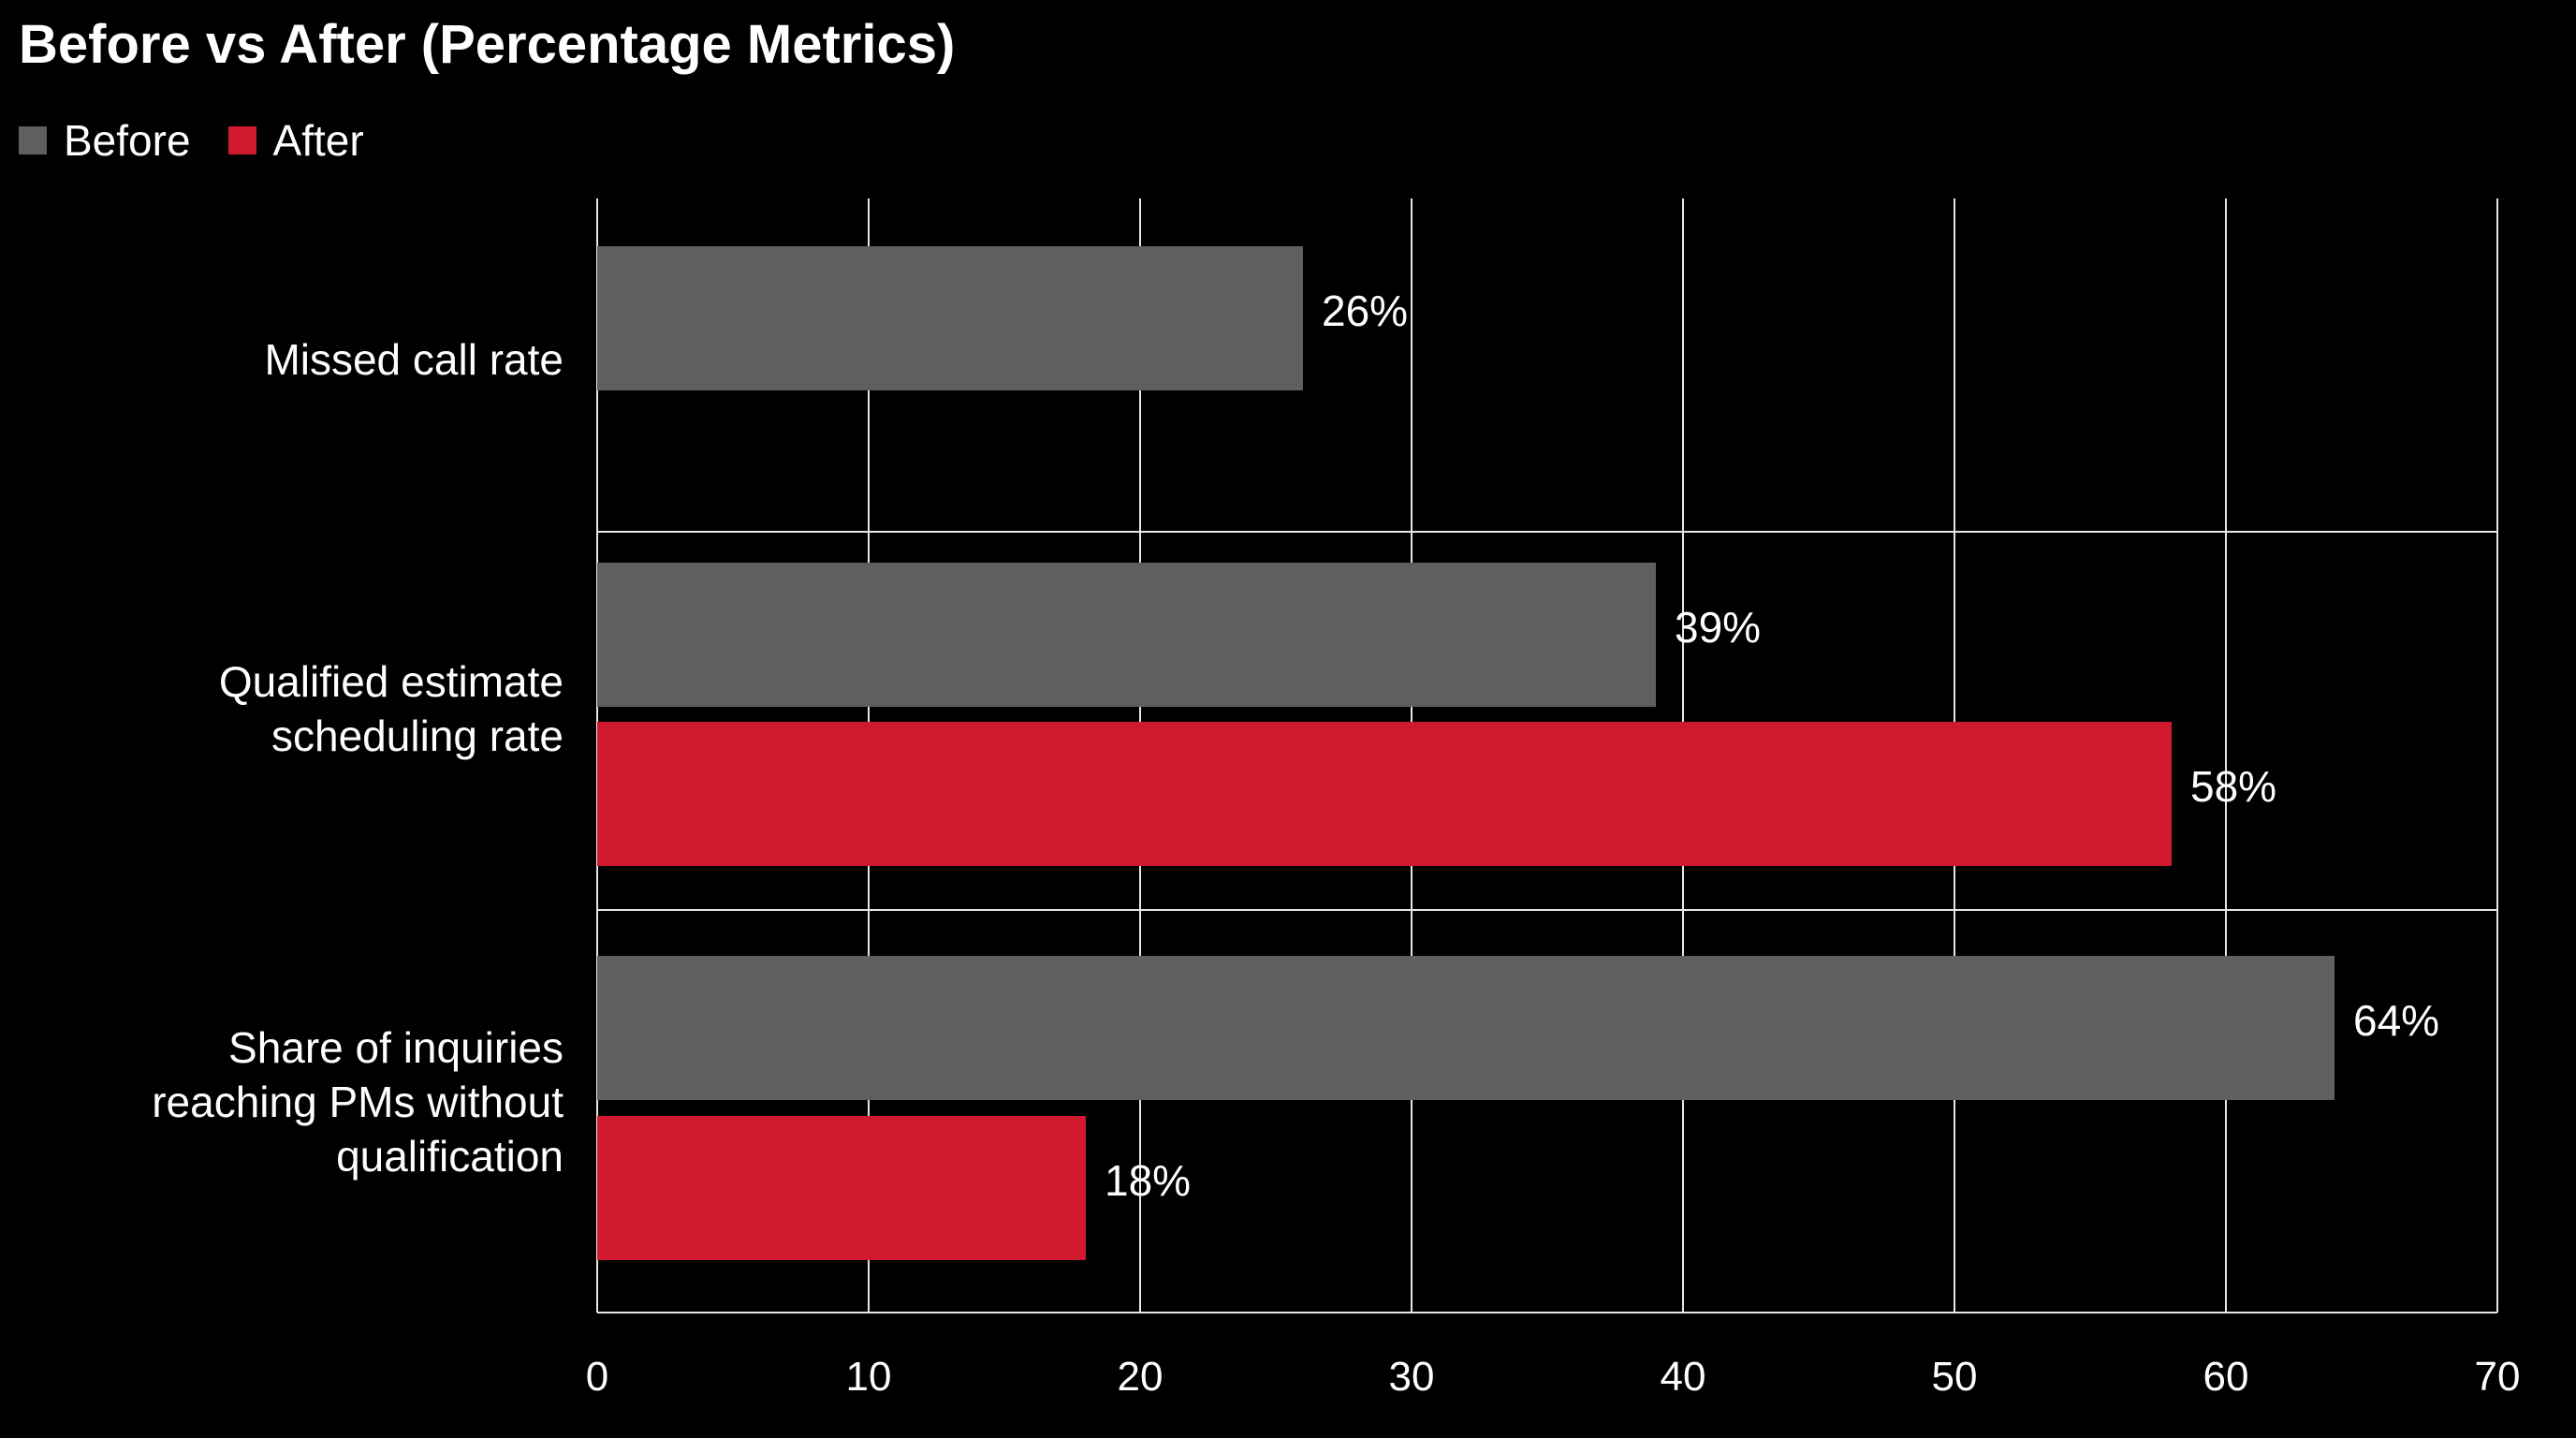 The height and width of the screenshot is (1438, 2576). What do you see at coordinates (2498, 1377) in the screenshot?
I see `x-tick-label-70: 70` at bounding box center [2498, 1377].